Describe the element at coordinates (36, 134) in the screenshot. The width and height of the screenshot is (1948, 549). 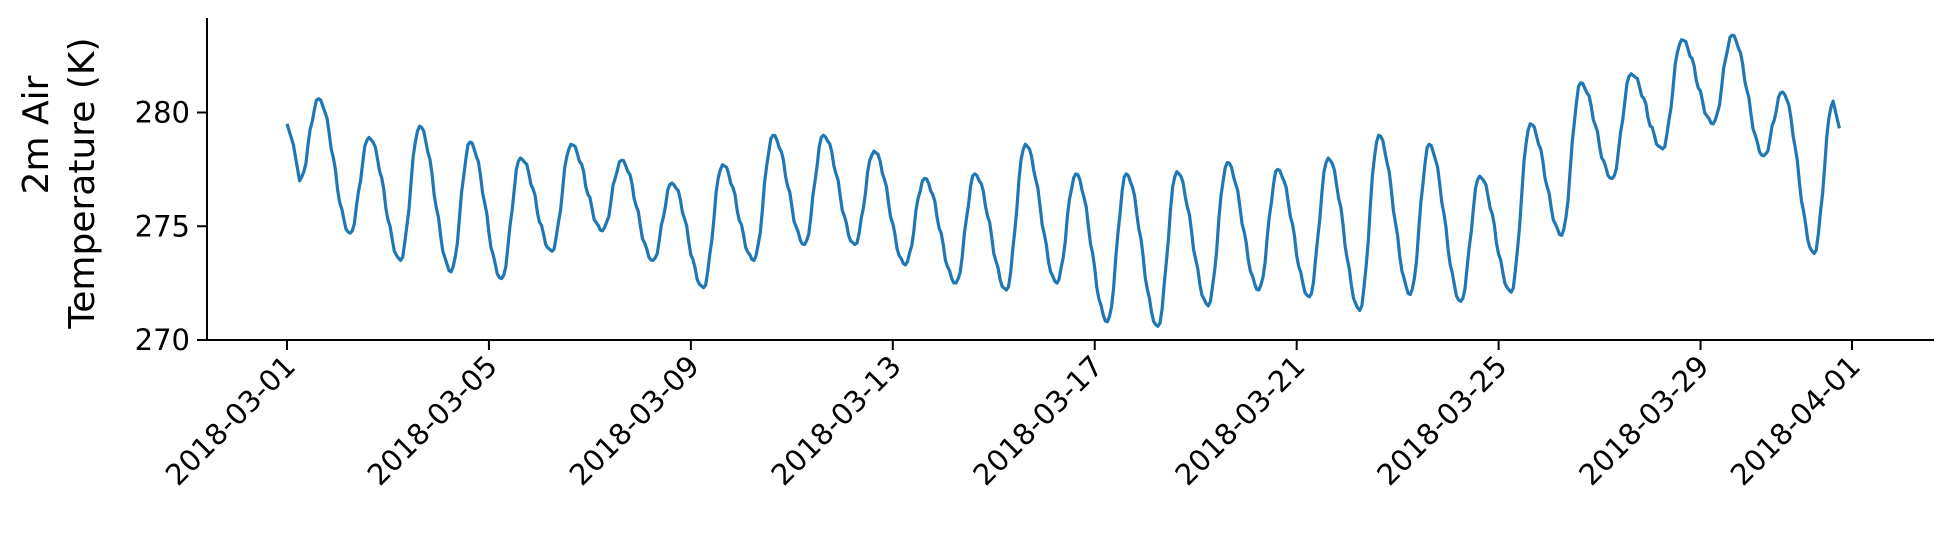
I see `y-axis-label-line-1: 2m Air` at that location.